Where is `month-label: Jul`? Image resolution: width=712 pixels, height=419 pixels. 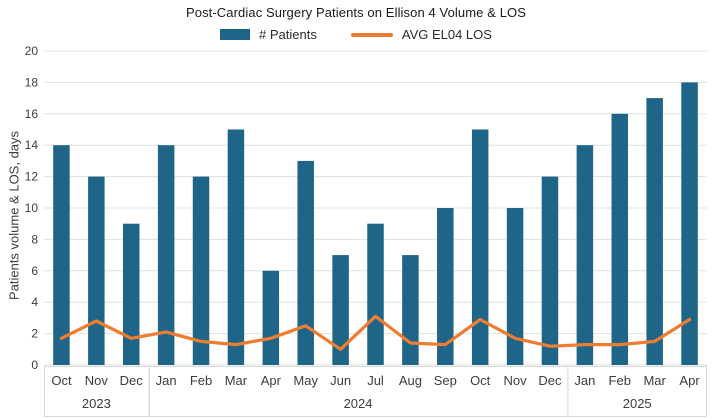 month-label: Jul is located at coordinates (375, 380).